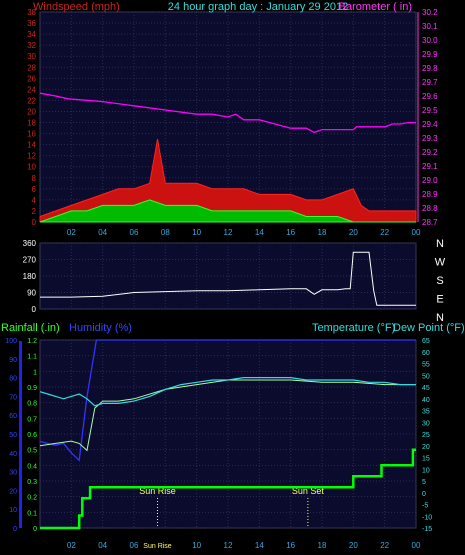  Describe the element at coordinates (416, 232) in the screenshot. I see `top-x-tick-11: 00` at that location.